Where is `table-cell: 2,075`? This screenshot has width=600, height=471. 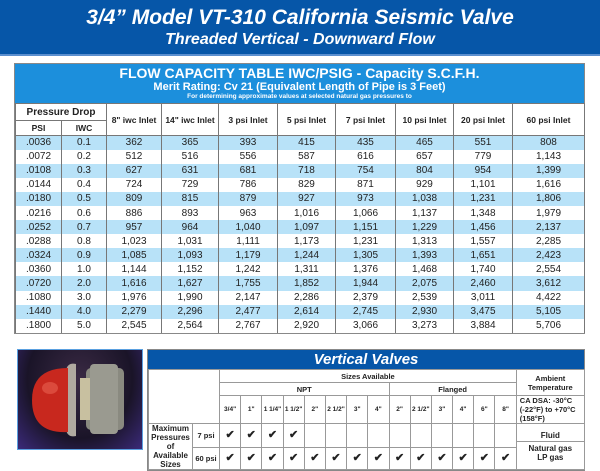 table-cell: 2,075 is located at coordinates (425, 283).